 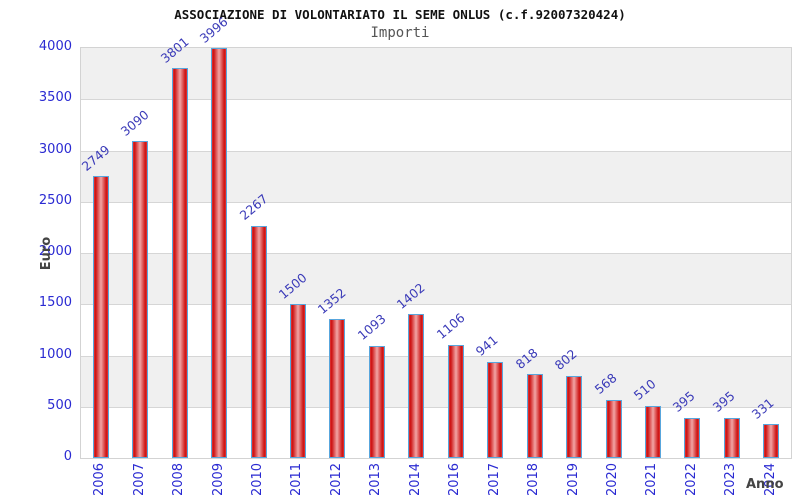 I want to click on x-tick-label: 2014, so click(x=415, y=479).